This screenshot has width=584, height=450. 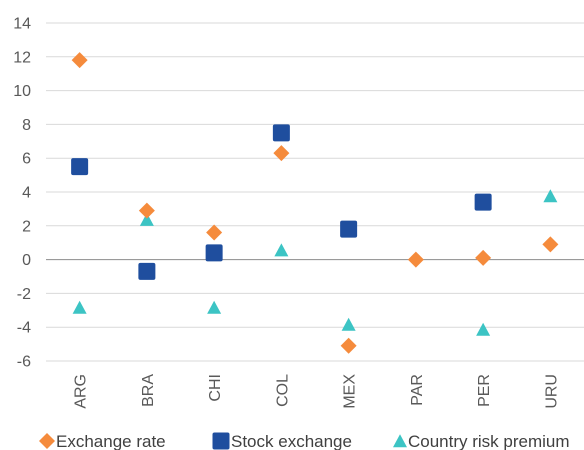 I want to click on x-tick-label: BRA, so click(x=148, y=390).